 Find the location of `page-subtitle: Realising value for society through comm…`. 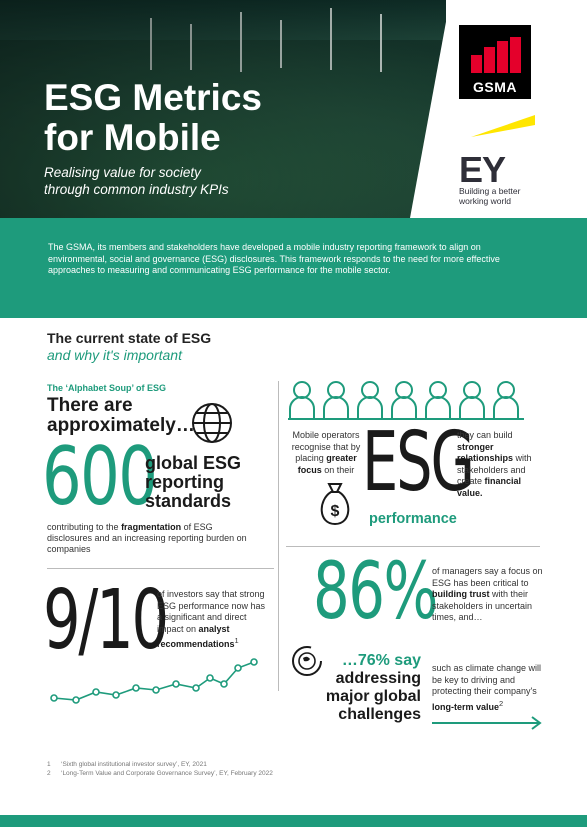

page-subtitle: Realising value for society through comm… is located at coordinates (136, 181).